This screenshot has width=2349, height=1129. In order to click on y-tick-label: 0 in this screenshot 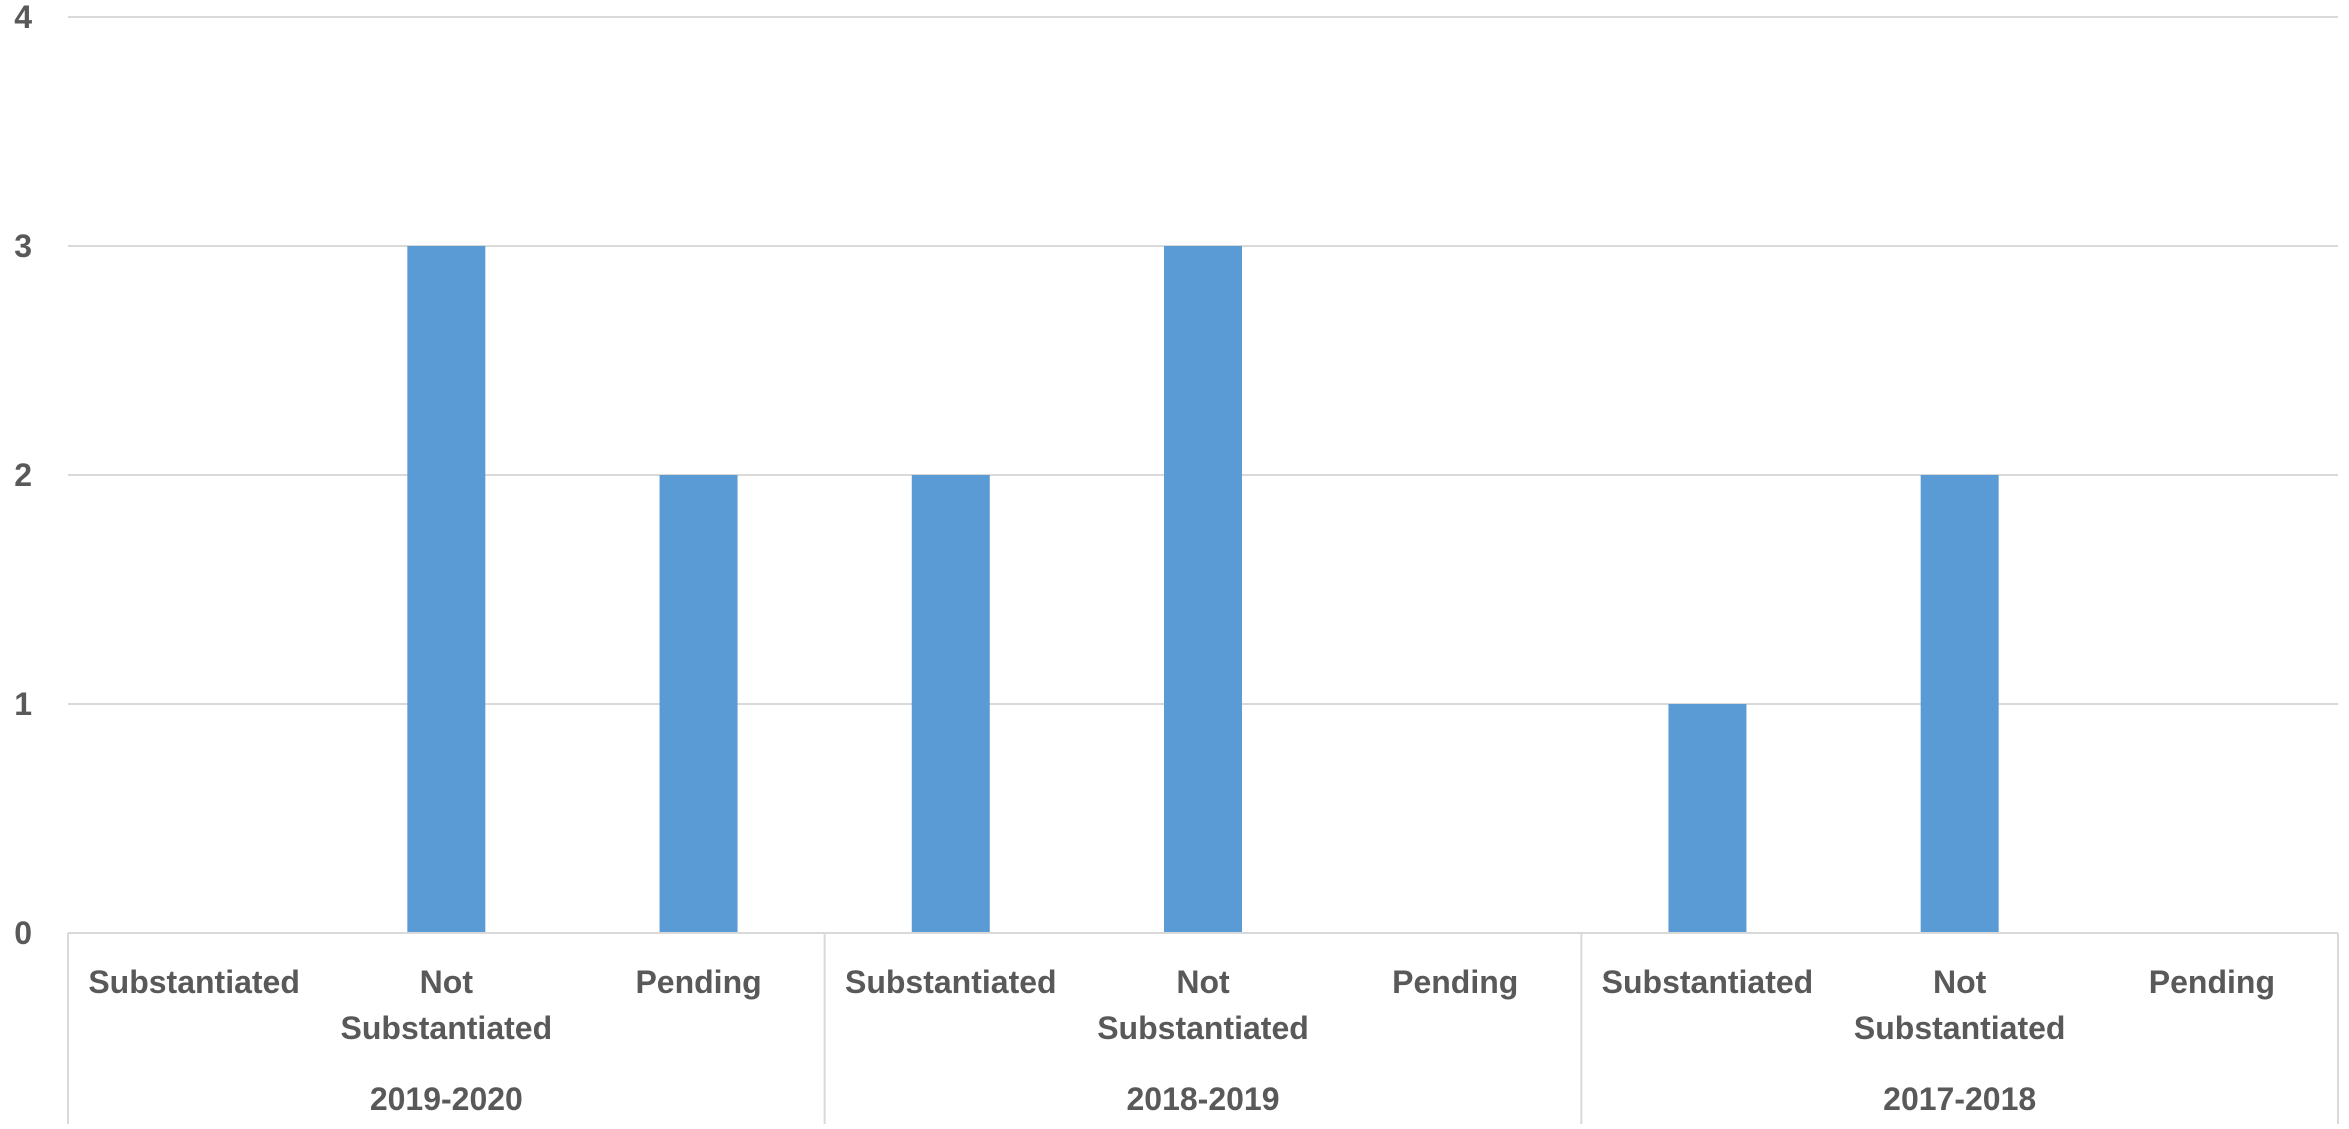, I will do `click(23, 933)`.